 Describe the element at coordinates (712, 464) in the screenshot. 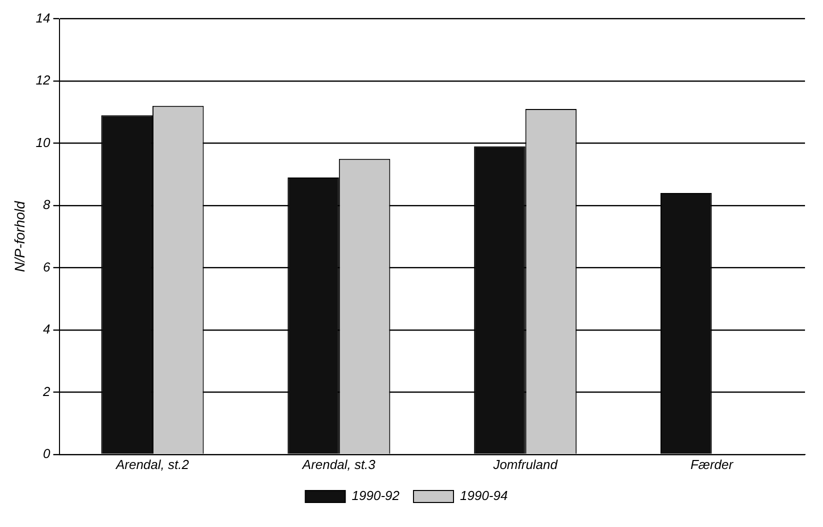

I see `x-tick-label: Færder` at that location.